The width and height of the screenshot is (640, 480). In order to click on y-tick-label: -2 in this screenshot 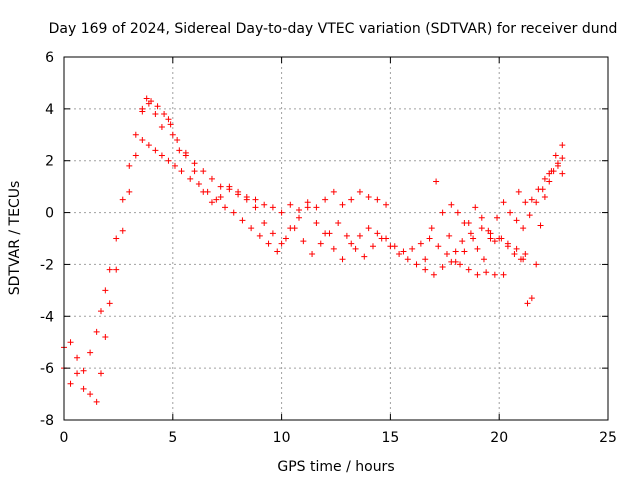, I will do `click(47, 265)`.